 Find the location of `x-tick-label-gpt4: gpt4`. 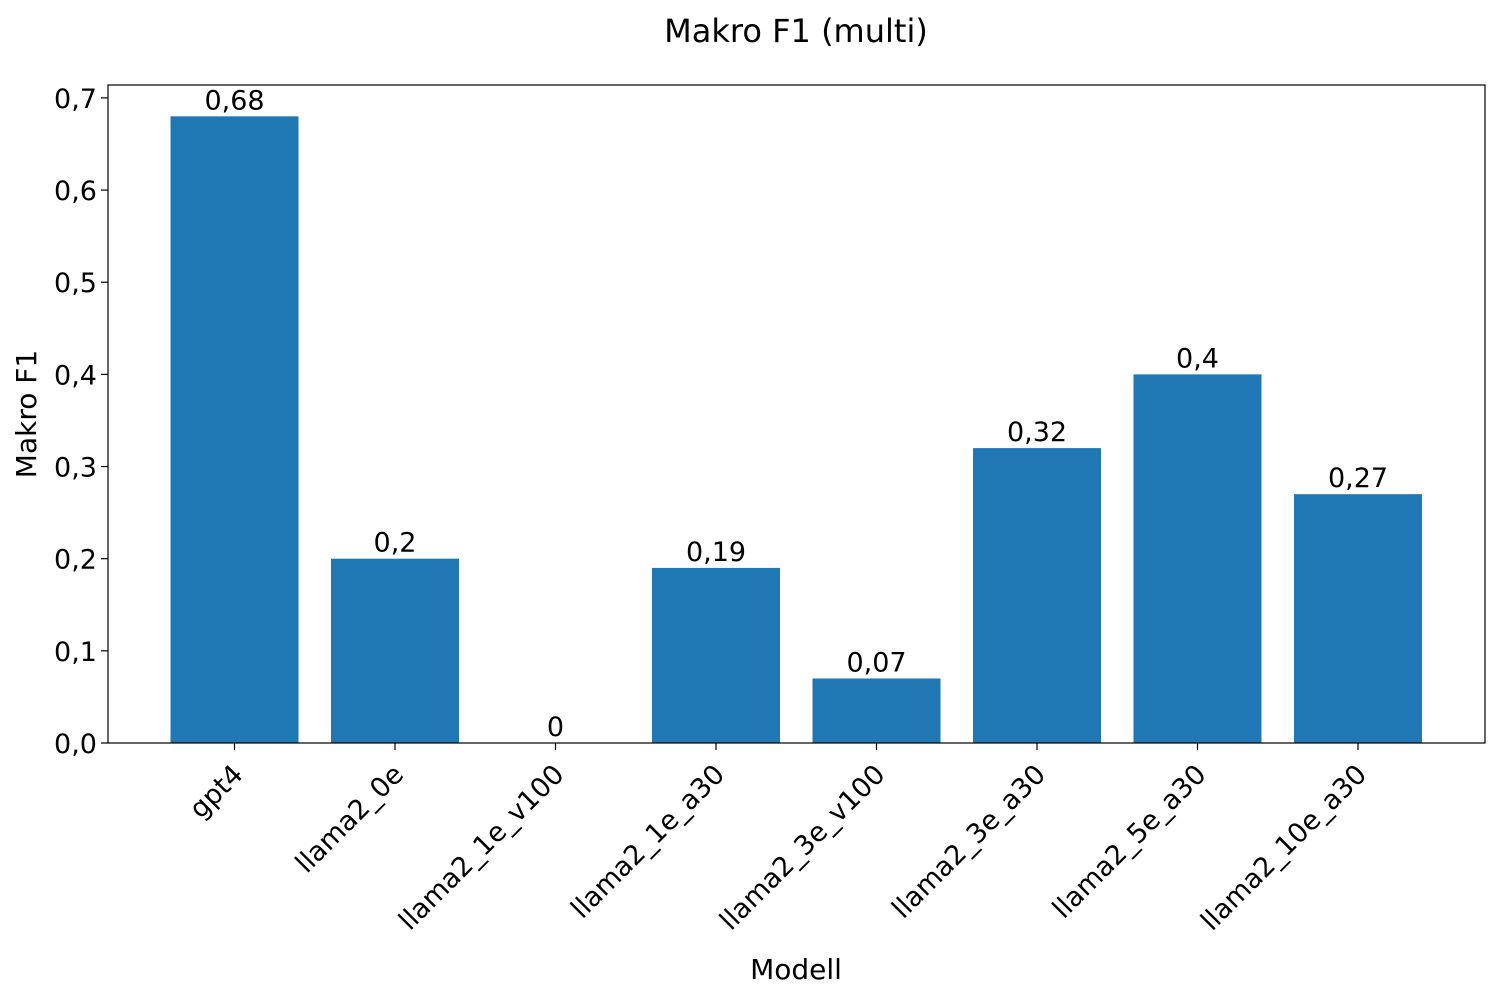

x-tick-label-gpt4: gpt4 is located at coordinates (217, 792).